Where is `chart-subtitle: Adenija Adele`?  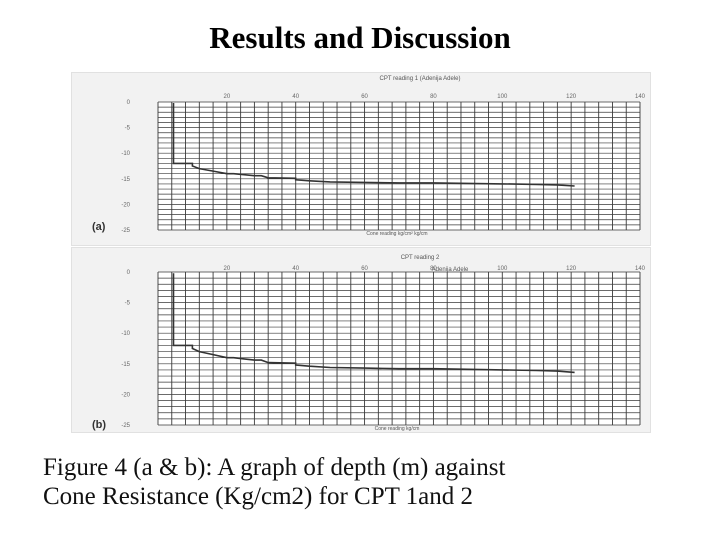
chart-subtitle: Adenija Adele is located at coordinates (450, 270).